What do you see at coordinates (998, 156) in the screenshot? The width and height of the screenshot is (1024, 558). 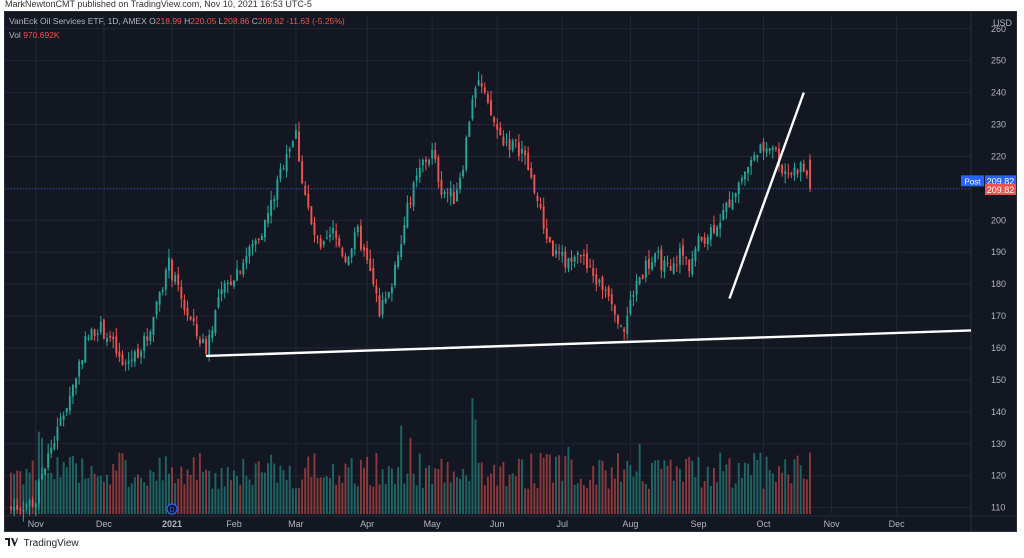 I see `y-tick-label: 220` at bounding box center [998, 156].